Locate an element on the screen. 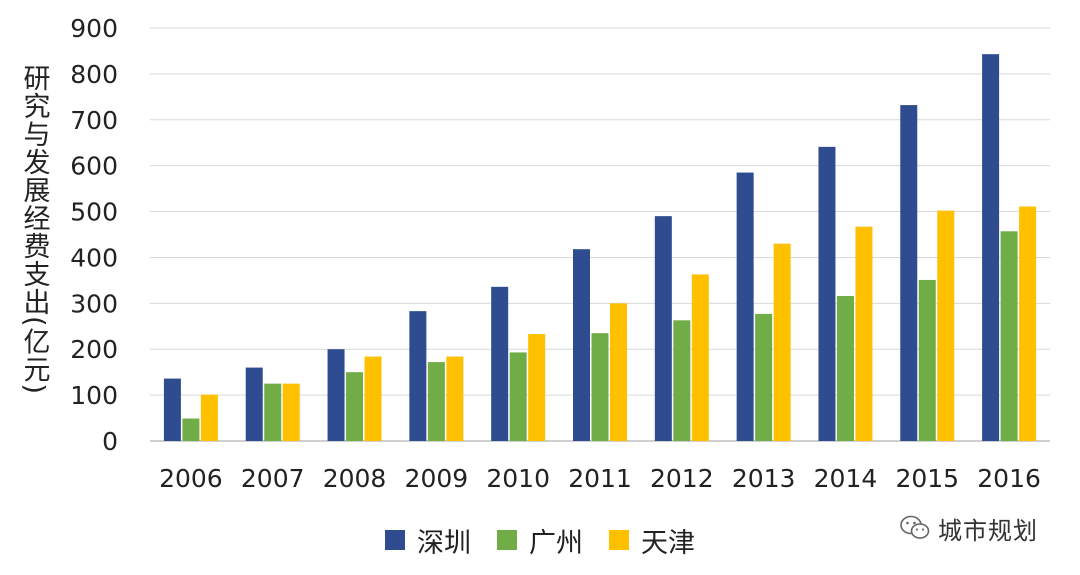  legend-item-tianjin: 天津 is located at coordinates (652, 540).